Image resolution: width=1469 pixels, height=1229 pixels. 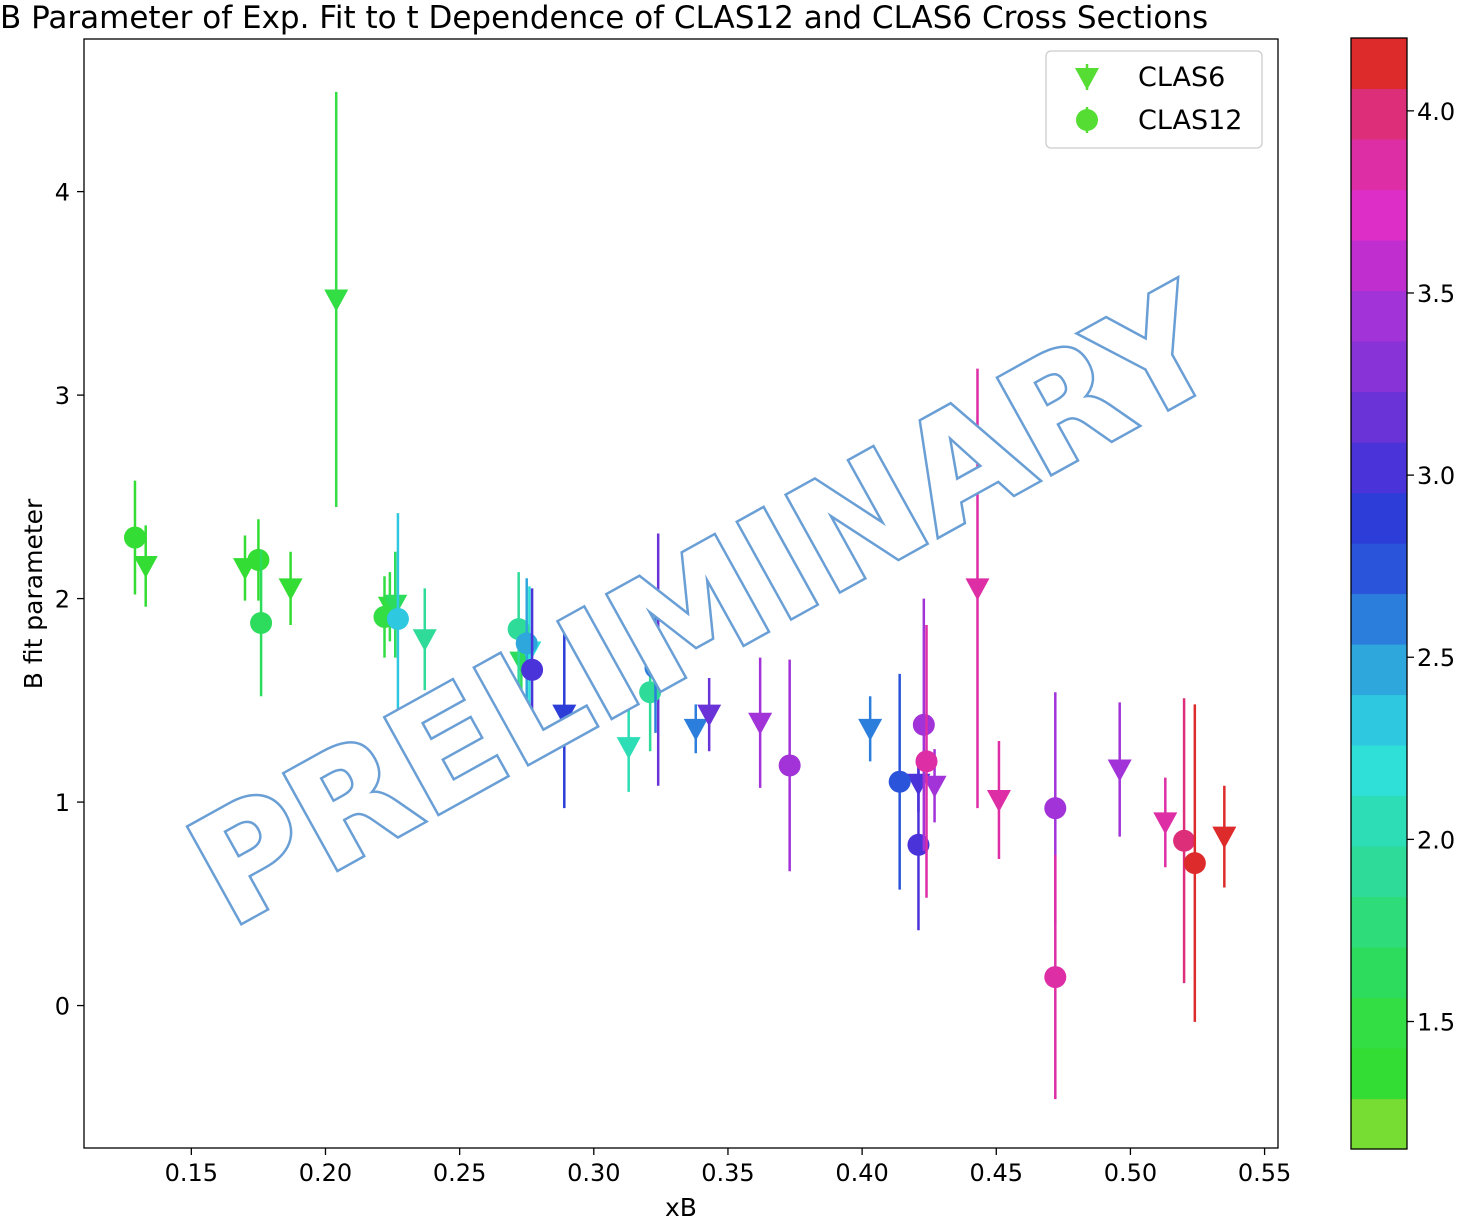 I want to click on x-tick-label: 0.30, so click(x=593, y=1173).